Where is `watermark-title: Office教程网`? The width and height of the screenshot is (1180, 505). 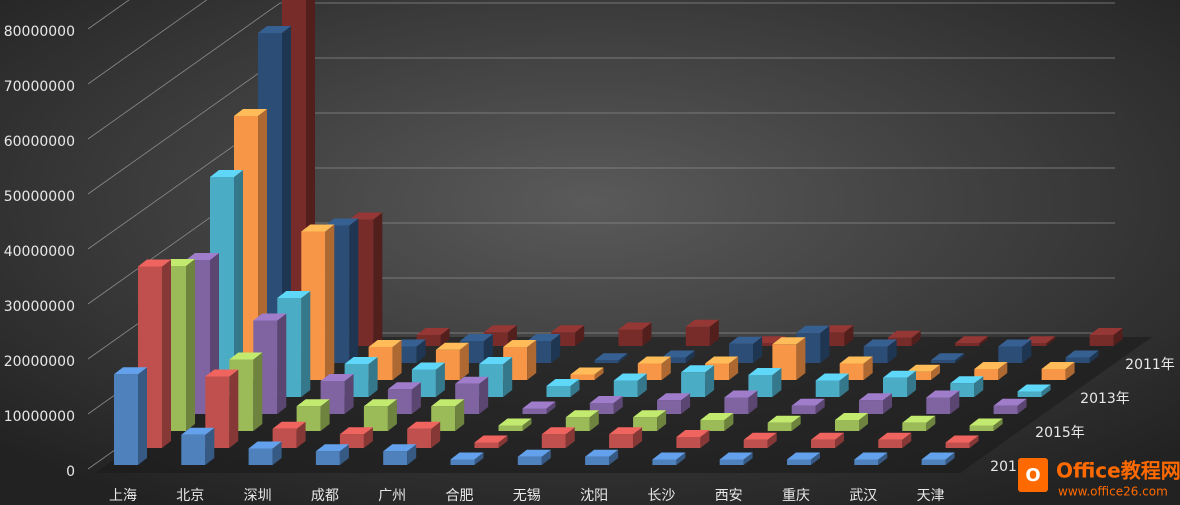
watermark-title: Office教程网 is located at coordinates (1118, 471).